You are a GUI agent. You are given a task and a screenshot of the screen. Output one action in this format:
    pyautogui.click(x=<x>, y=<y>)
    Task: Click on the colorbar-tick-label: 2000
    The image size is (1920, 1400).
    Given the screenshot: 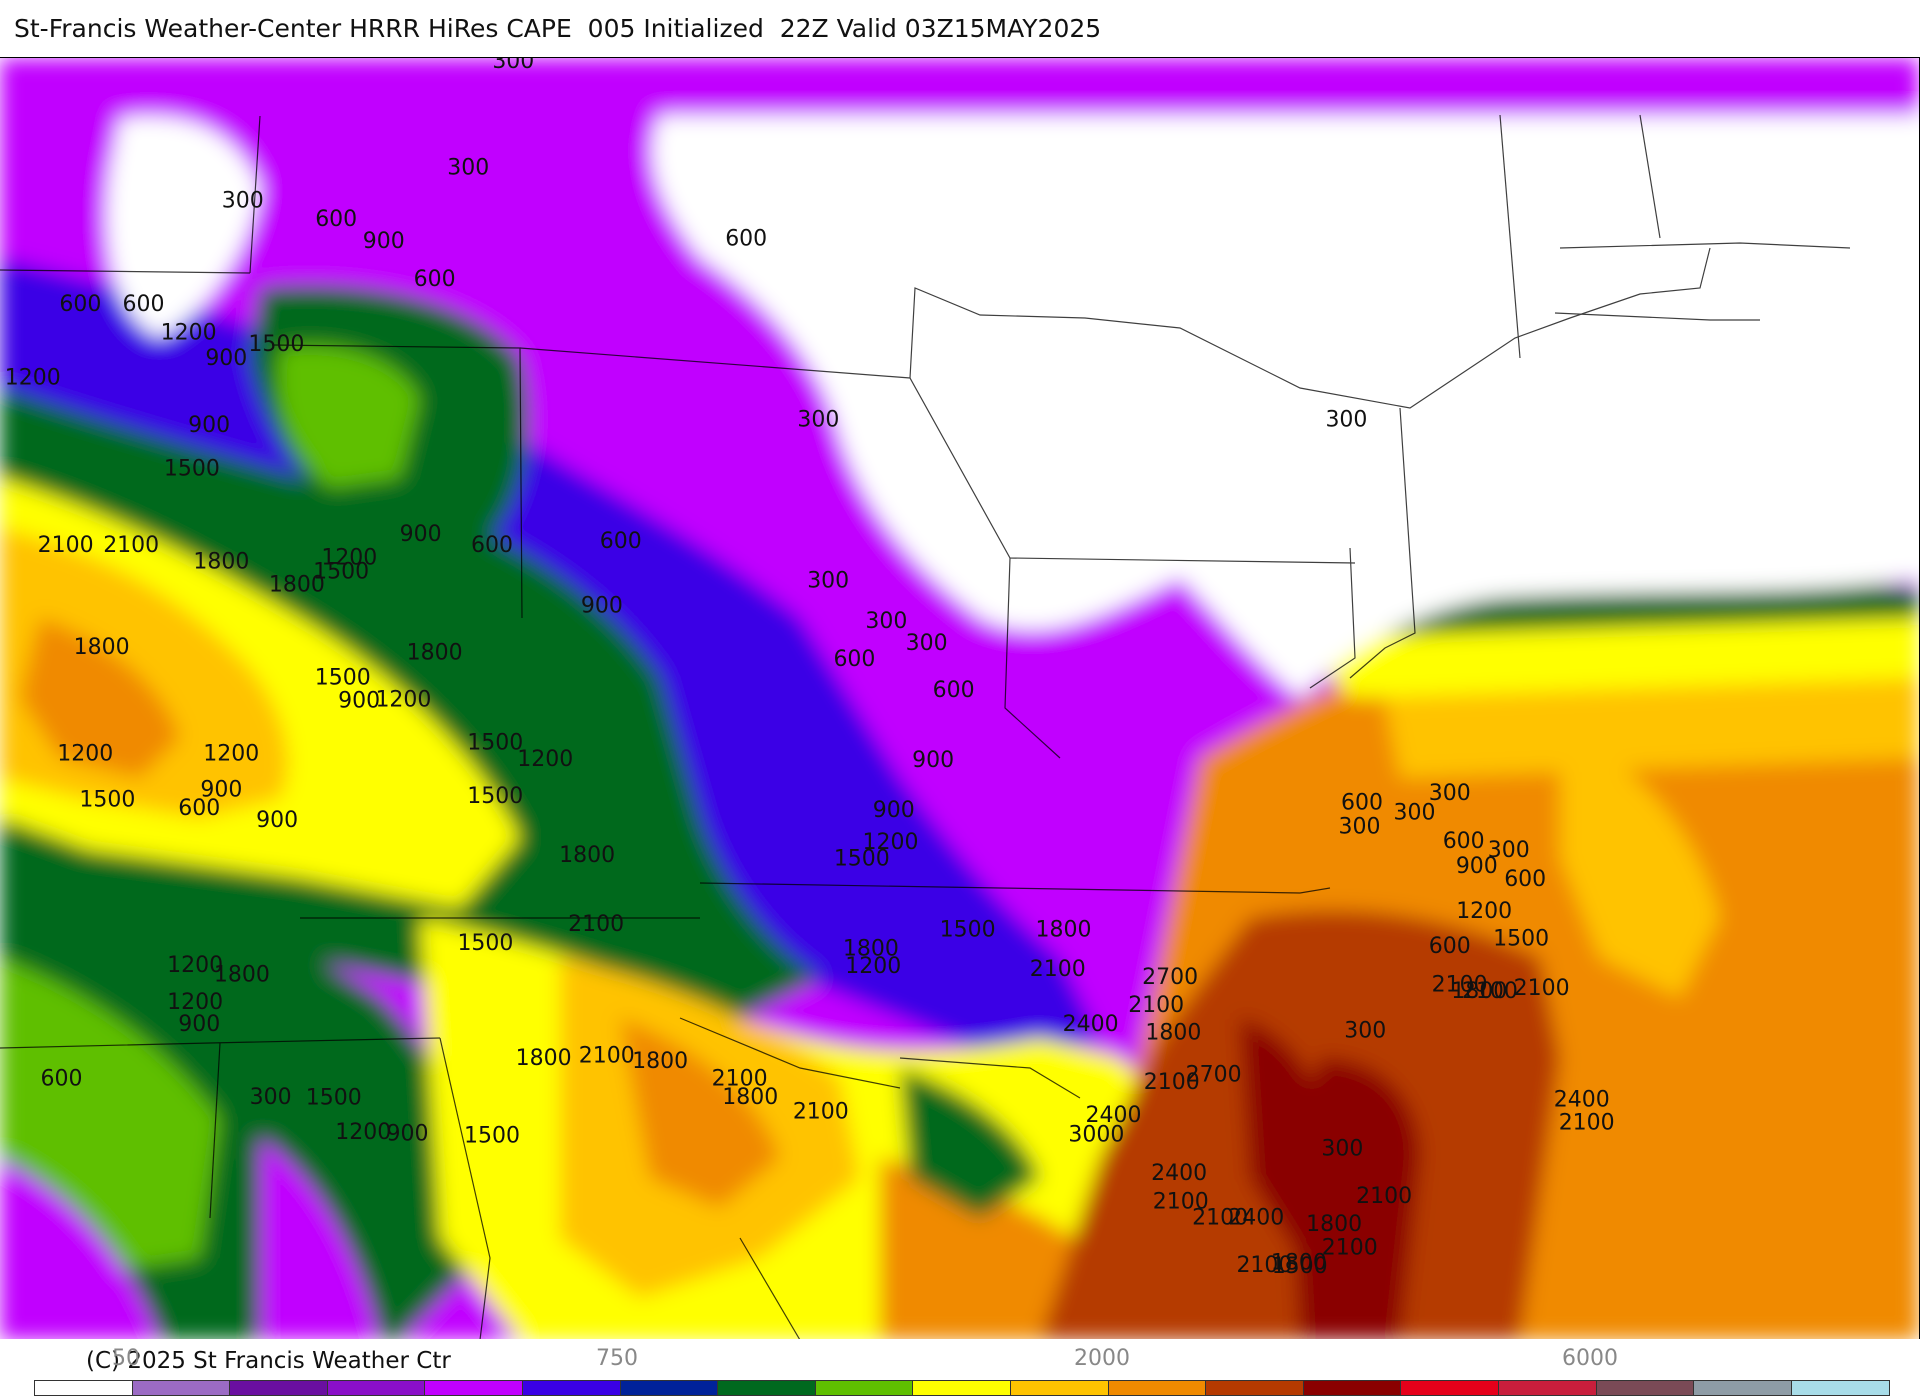 What is the action you would take?
    pyautogui.click(x=1102, y=1358)
    